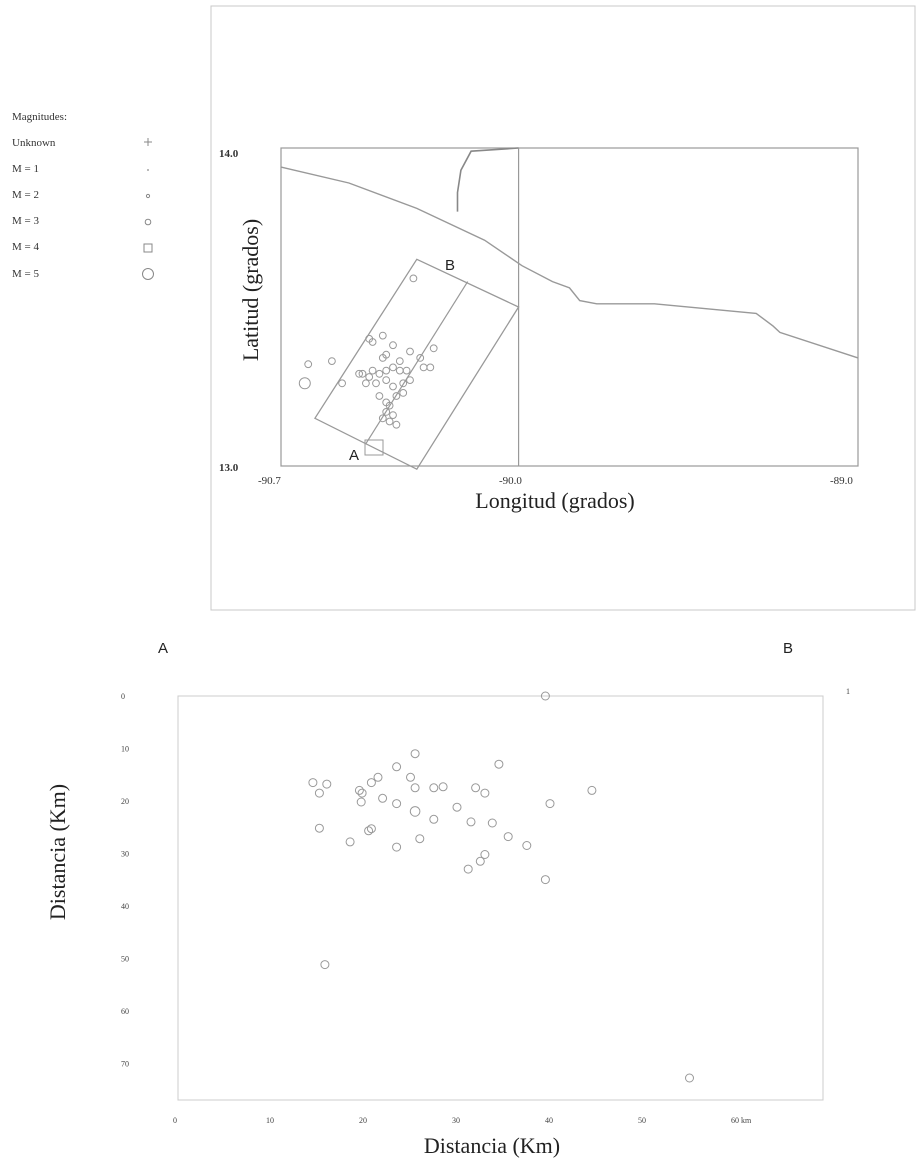 This screenshot has height=1165, width=918. I want to click on map-x-tick-mid: -90.0, so click(510, 481).